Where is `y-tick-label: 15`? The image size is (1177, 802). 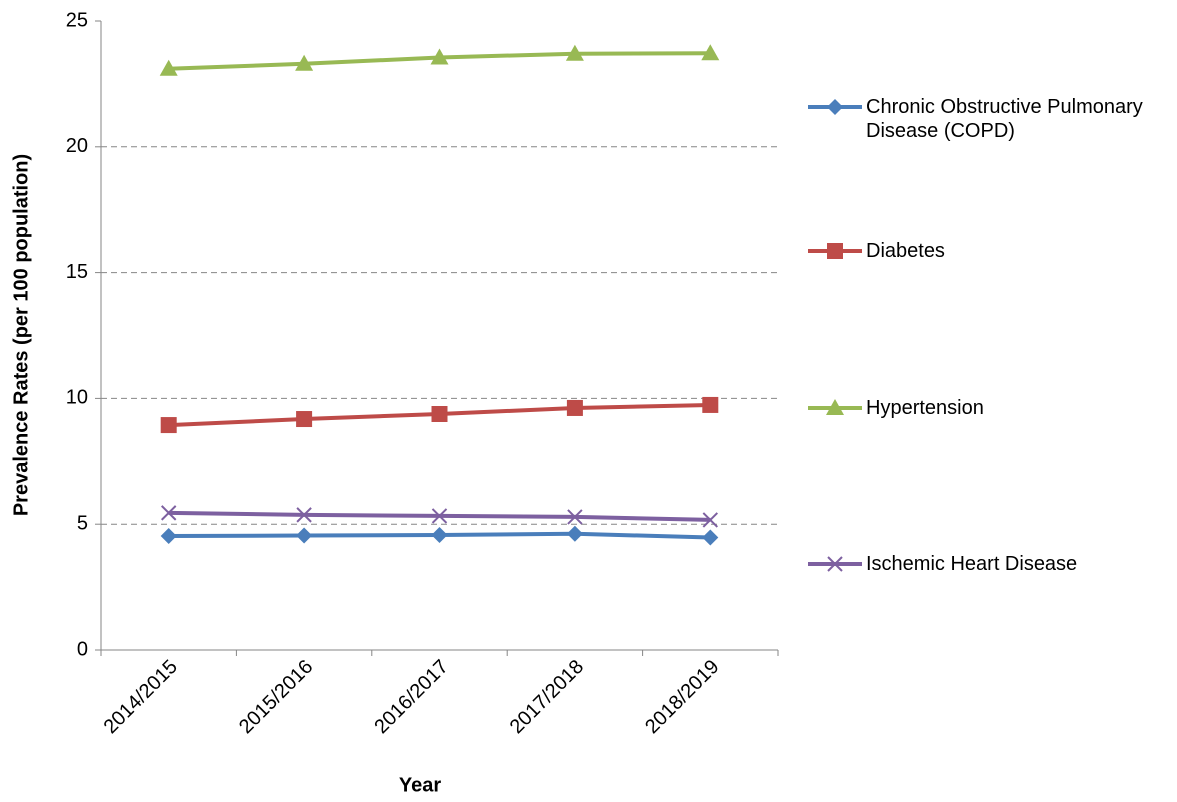
y-tick-label: 15 is located at coordinates (77, 272).